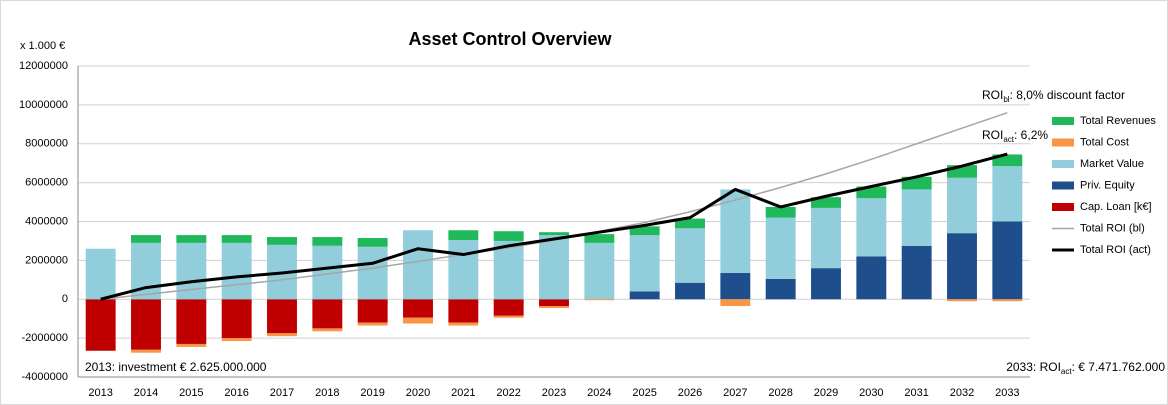 The width and height of the screenshot is (1168, 405). I want to click on x-tick-label: 2033, so click(1007, 393).